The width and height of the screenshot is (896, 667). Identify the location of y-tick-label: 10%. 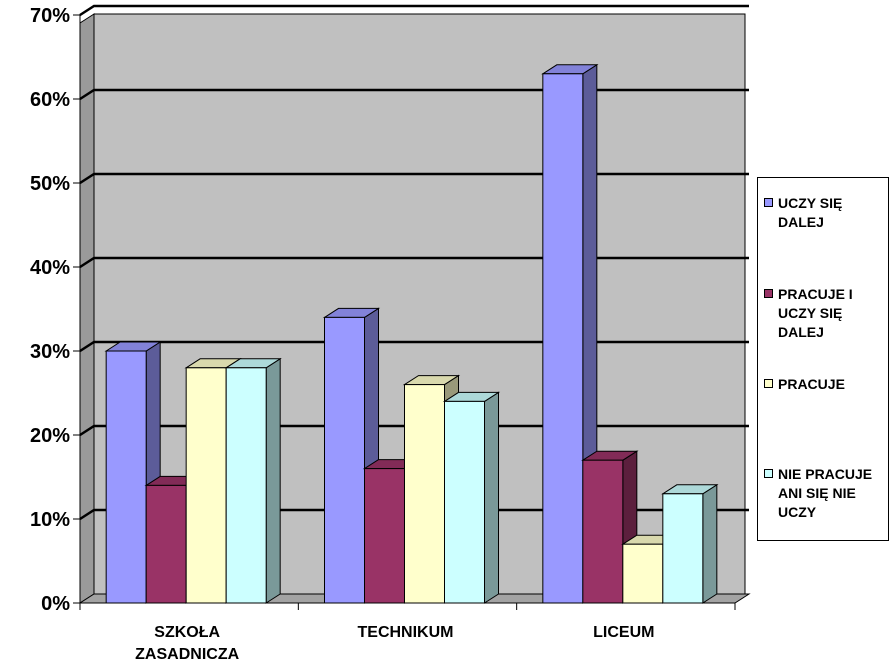
(50, 520).